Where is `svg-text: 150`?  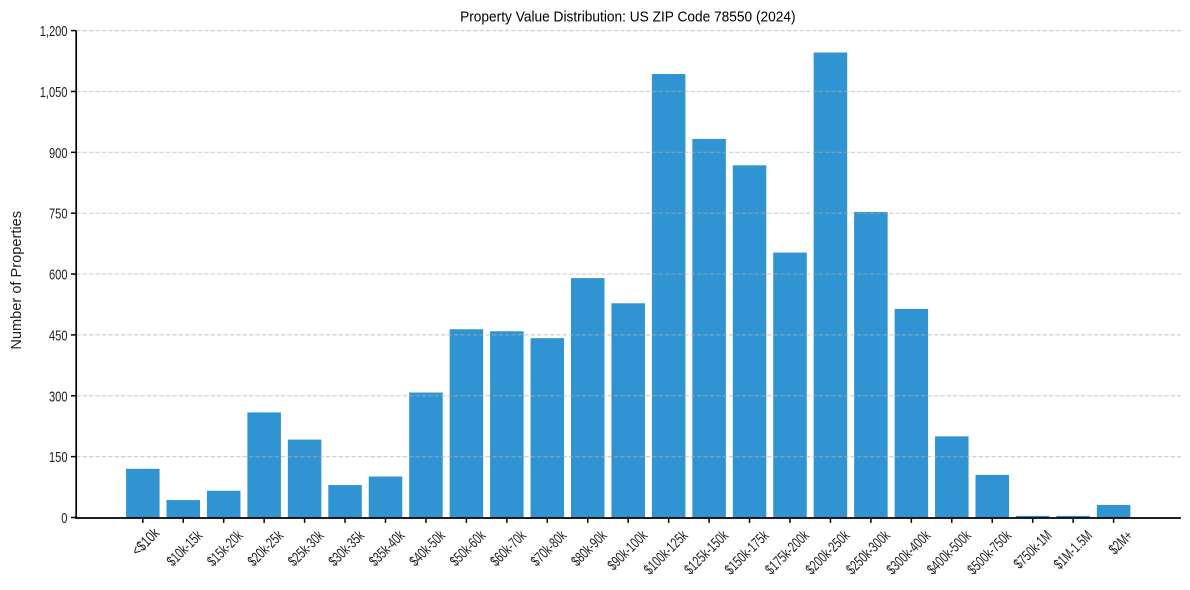 svg-text: 150 is located at coordinates (58, 457).